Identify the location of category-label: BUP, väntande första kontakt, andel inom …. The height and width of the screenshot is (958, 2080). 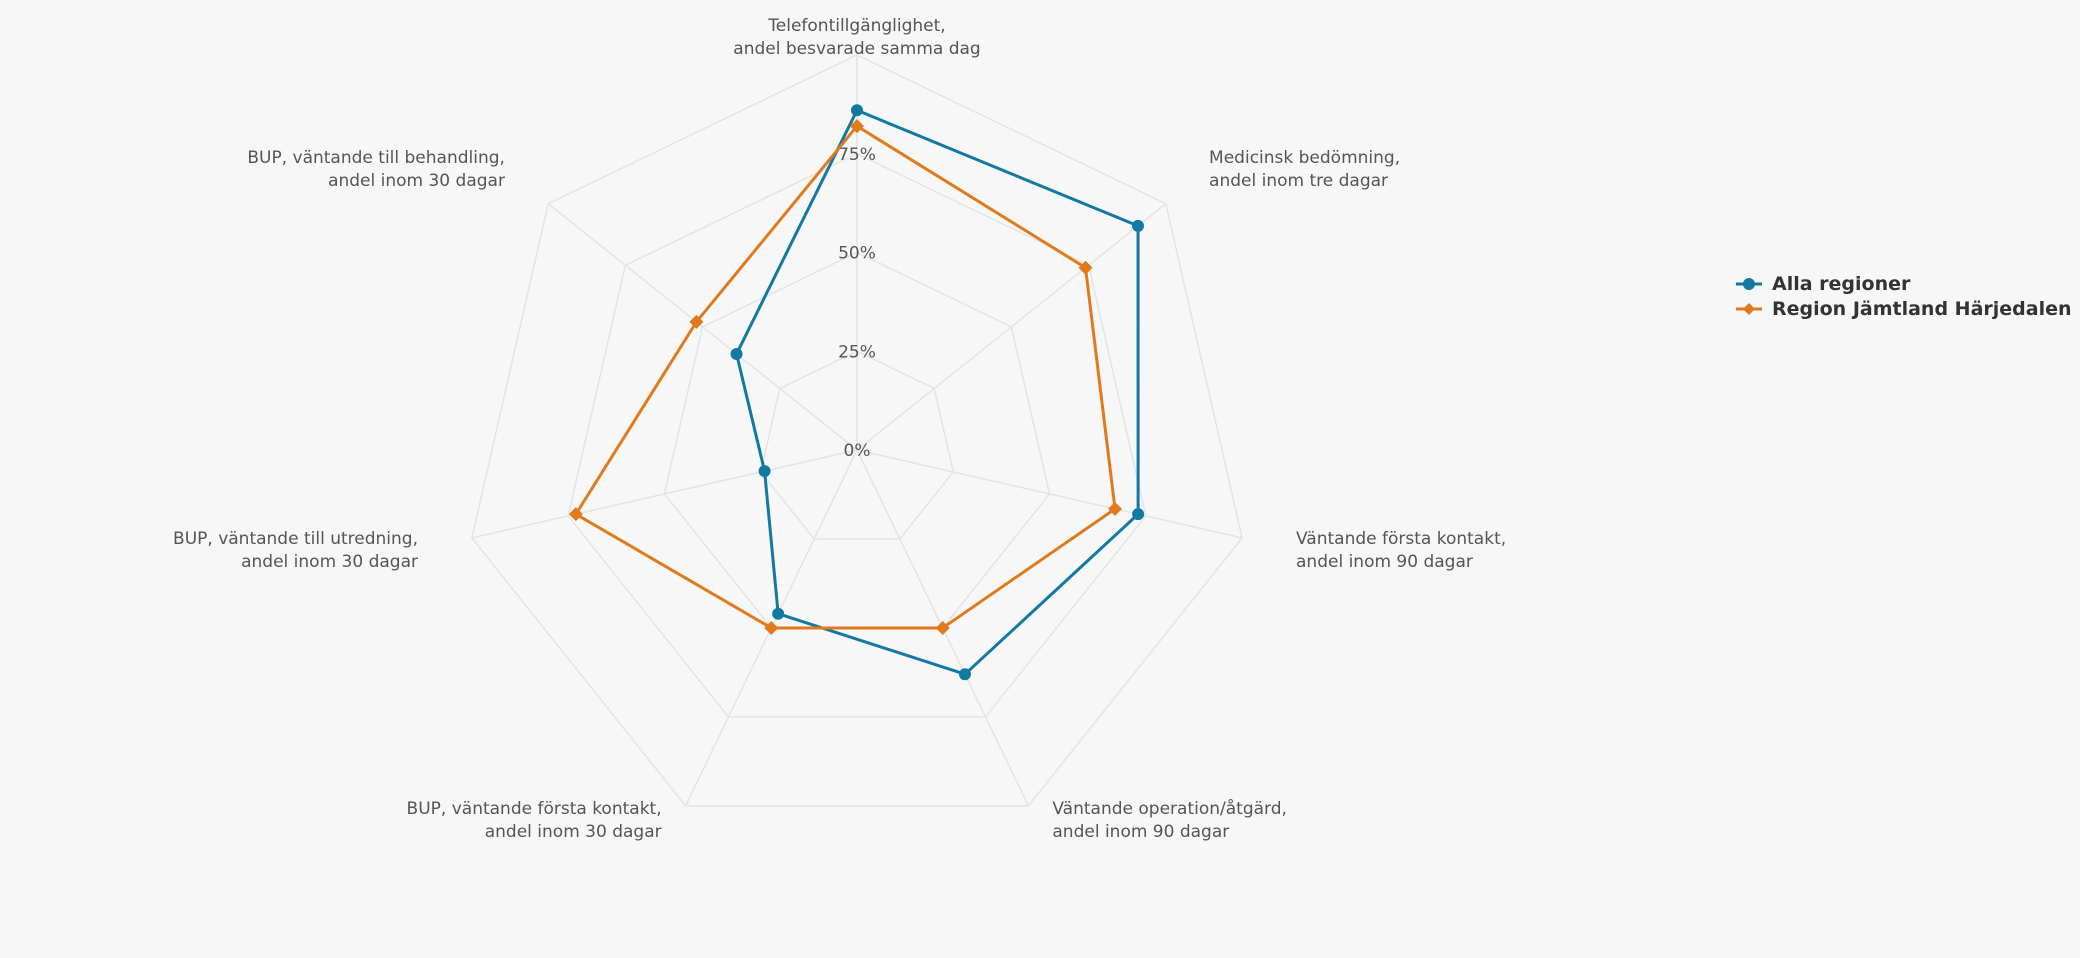
(534, 820).